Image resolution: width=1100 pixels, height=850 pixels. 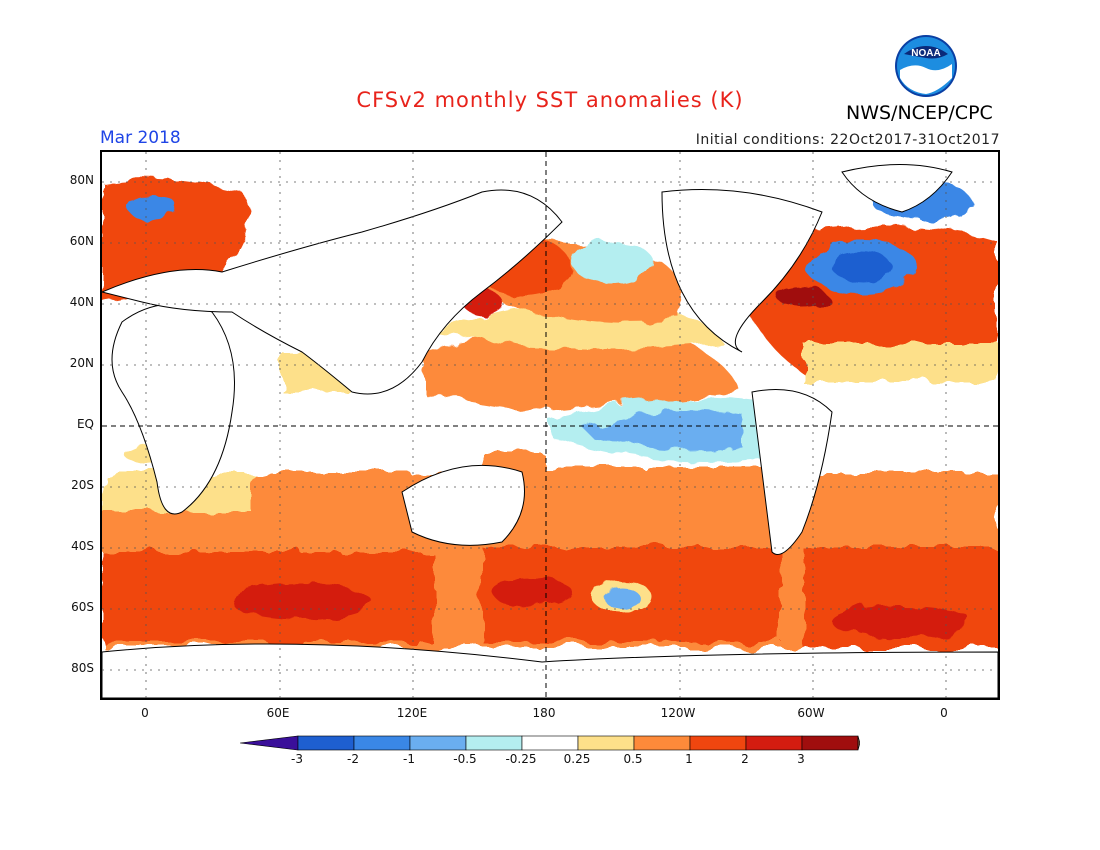 What do you see at coordinates (140, 138) in the screenshot?
I see `forecast-month: Mar 2018` at bounding box center [140, 138].